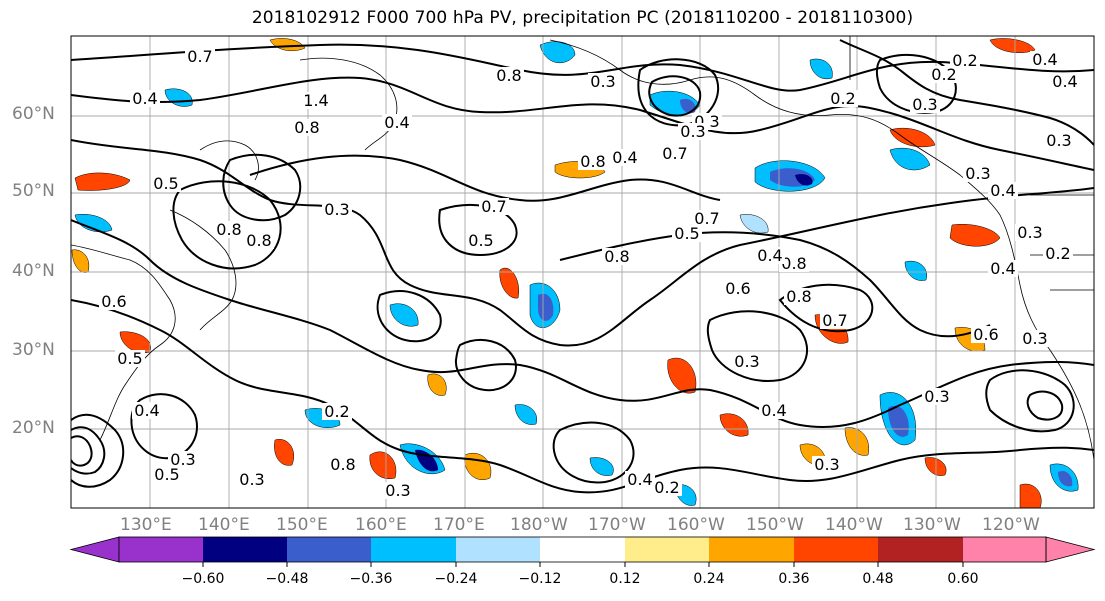  Describe the element at coordinates (203, 579) in the screenshot. I see `colorbar-tick-label: −0.60` at that location.